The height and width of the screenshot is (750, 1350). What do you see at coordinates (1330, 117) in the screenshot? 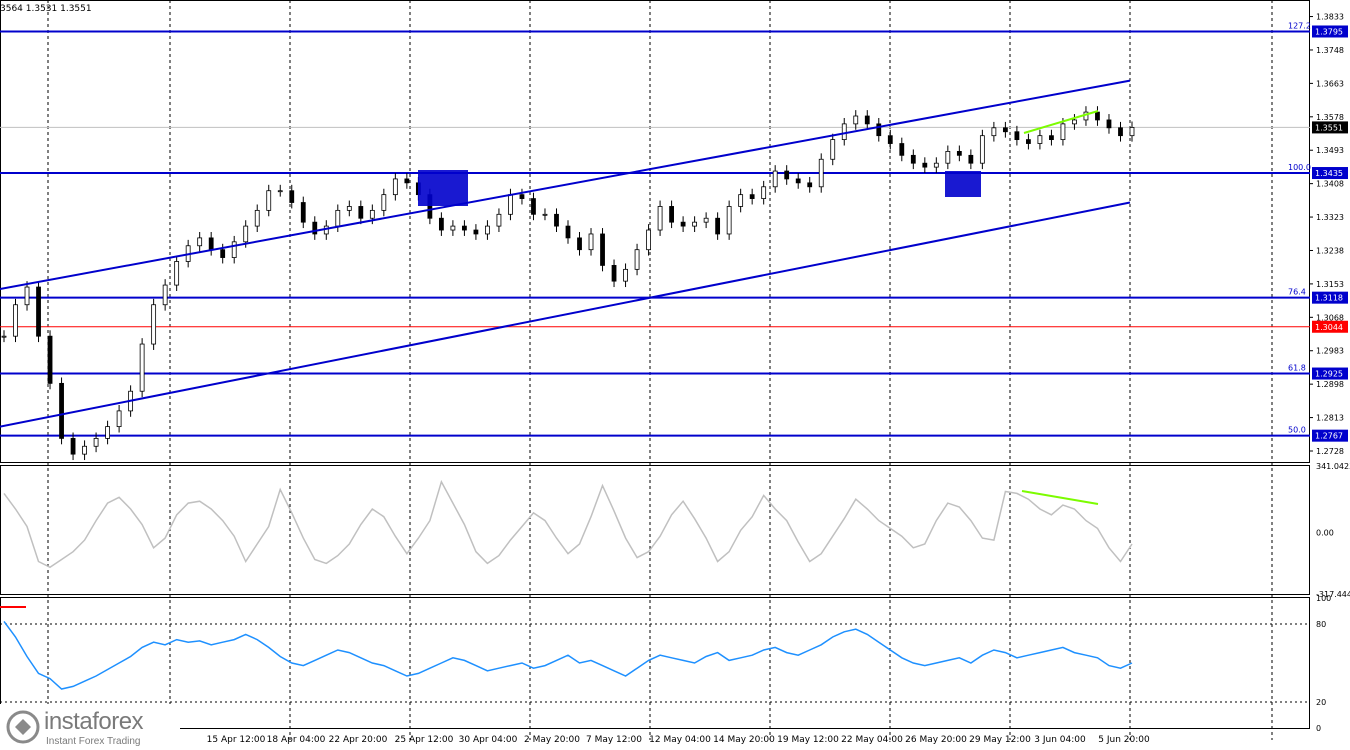
I see `price-tick-label: 1.3578` at bounding box center [1330, 117].